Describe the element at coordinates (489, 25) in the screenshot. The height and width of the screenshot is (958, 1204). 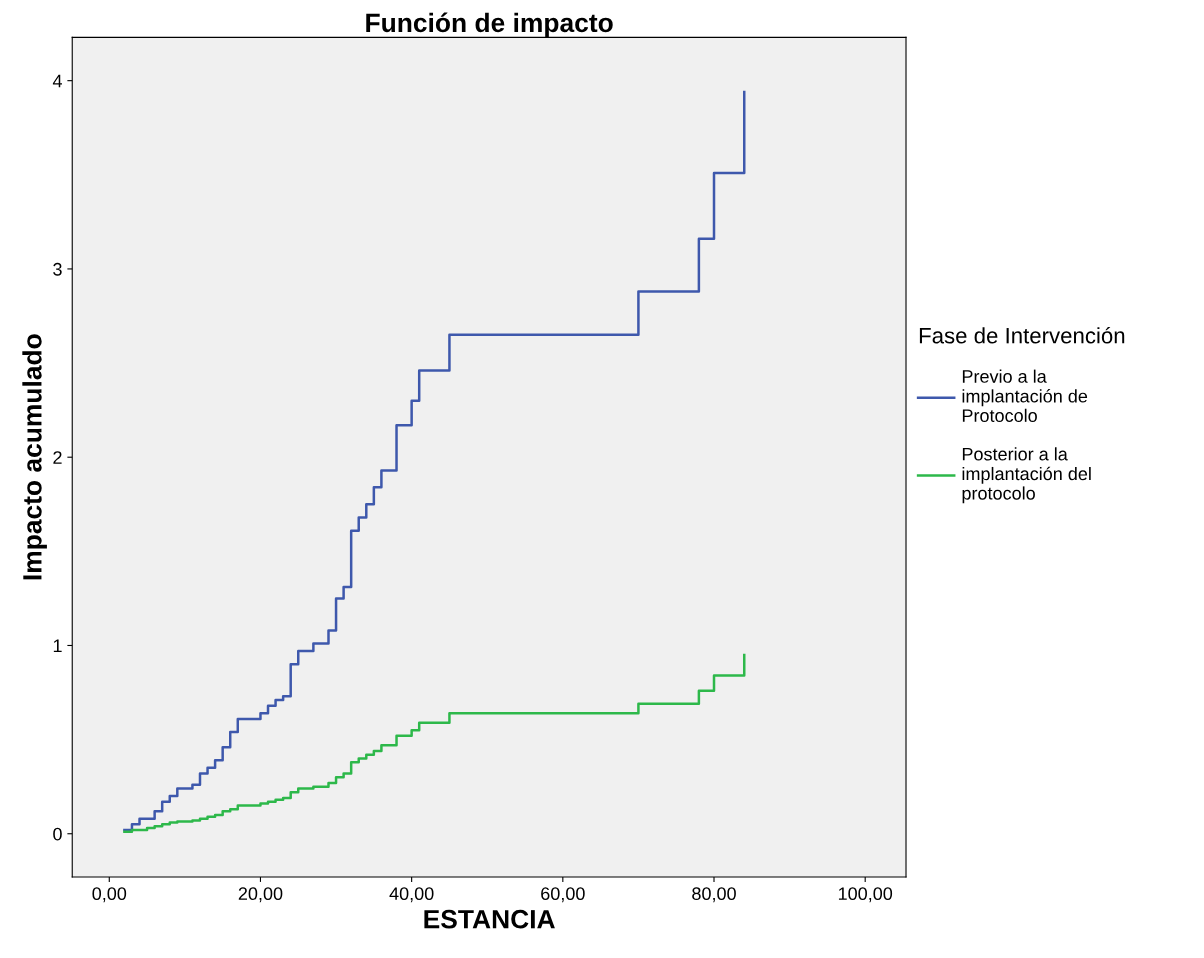
I see `chart-title: Función de impacto` at that location.